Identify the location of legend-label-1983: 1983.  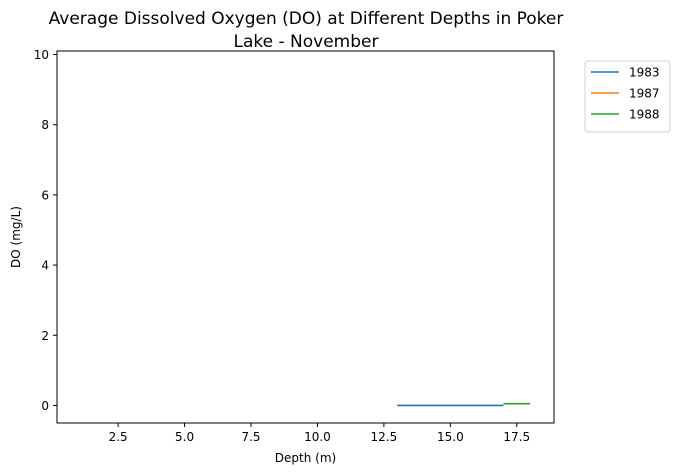
(644, 73).